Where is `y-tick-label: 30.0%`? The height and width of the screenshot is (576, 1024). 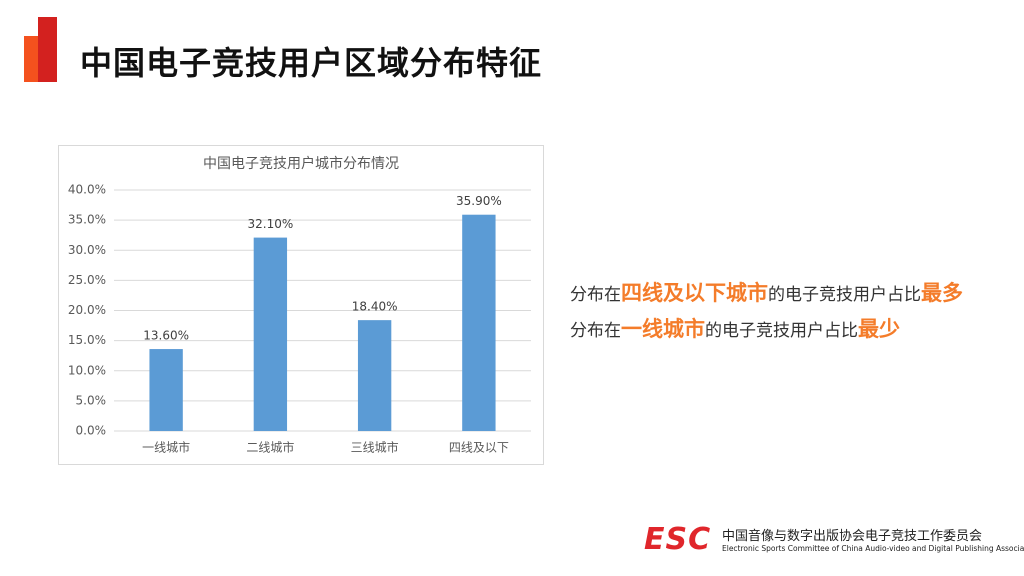
y-tick-label: 30.0% is located at coordinates (87, 250).